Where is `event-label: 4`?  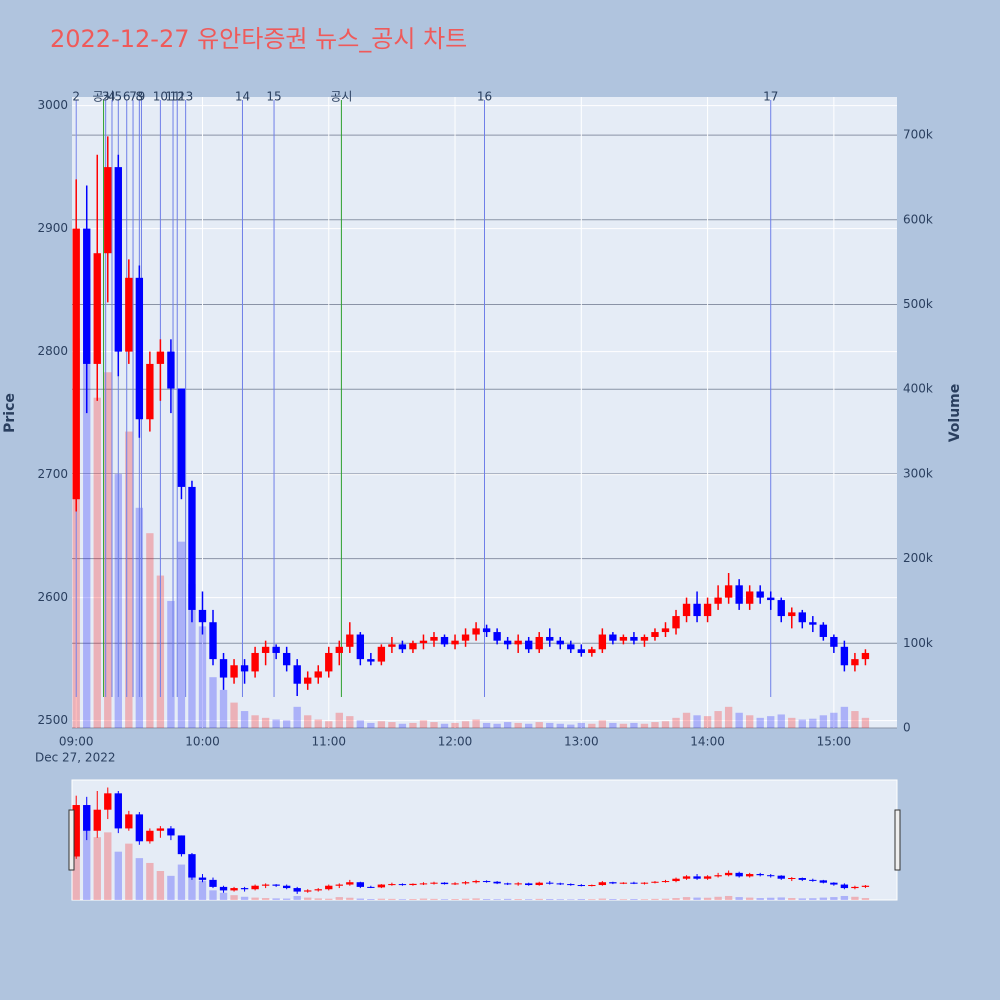 event-label: 4 is located at coordinates (112, 97).